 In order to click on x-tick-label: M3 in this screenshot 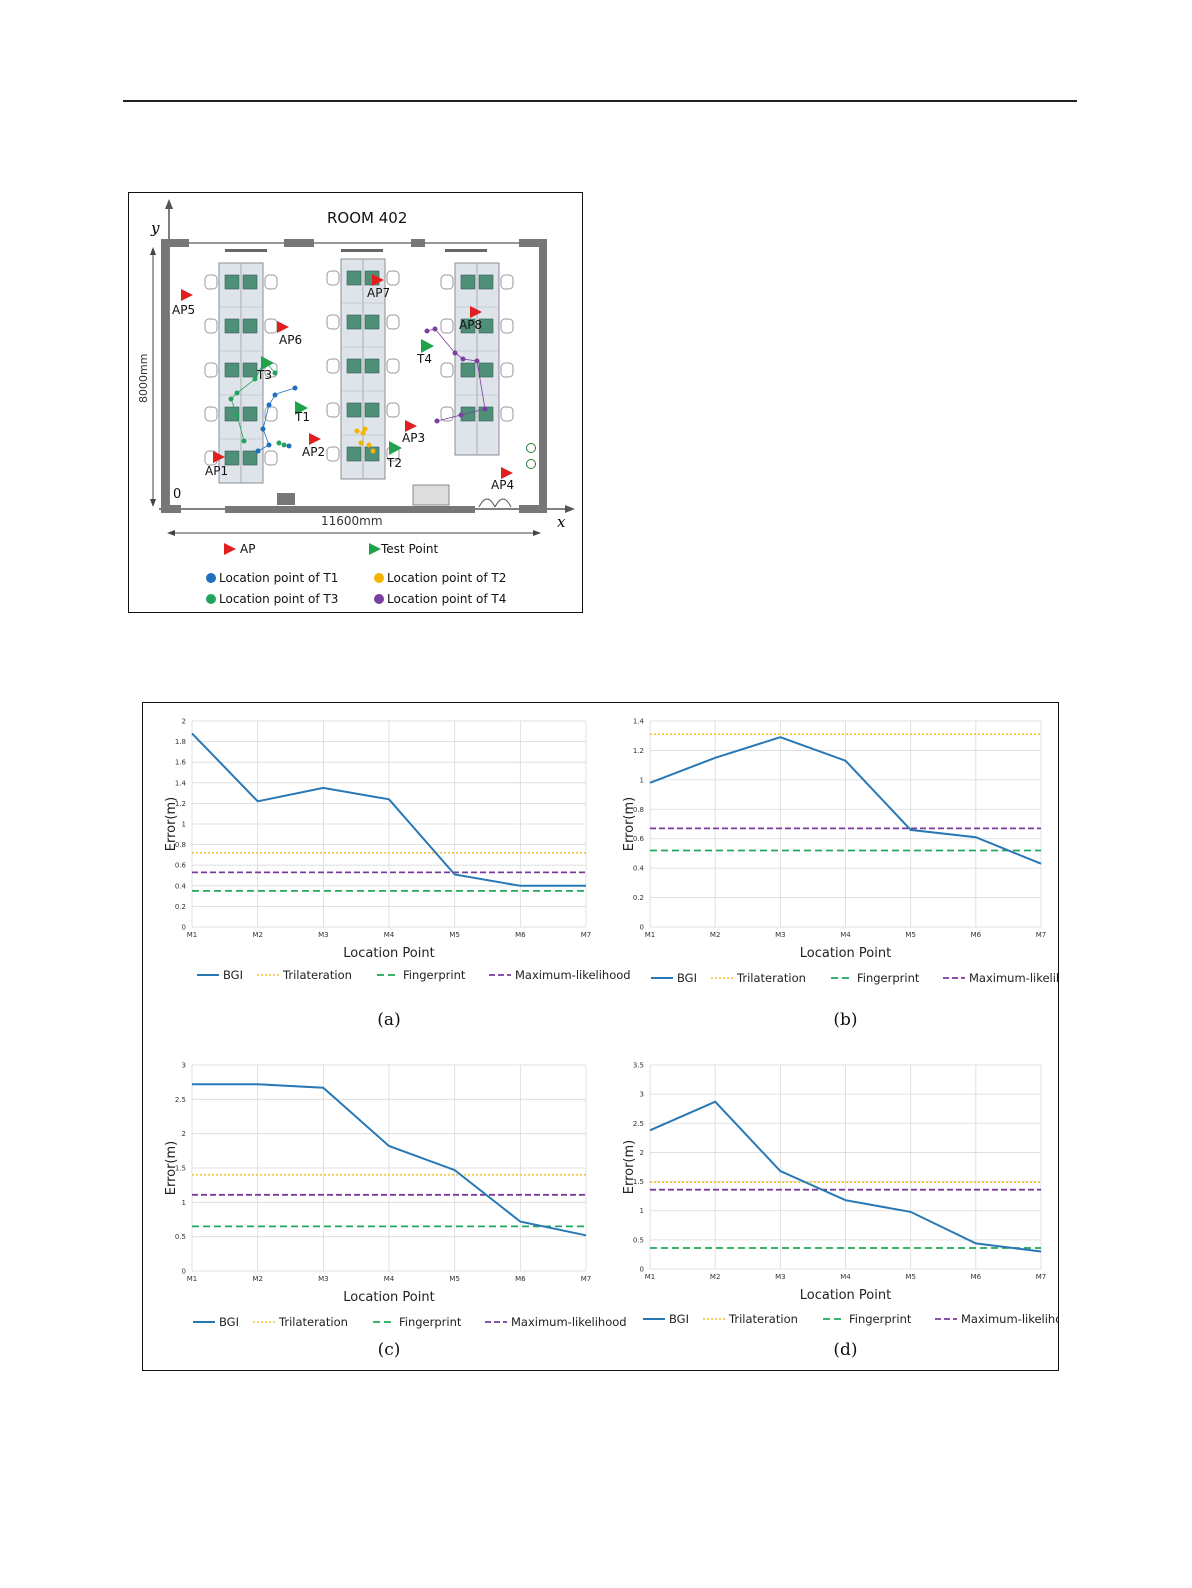, I will do `click(780, 1277)`.